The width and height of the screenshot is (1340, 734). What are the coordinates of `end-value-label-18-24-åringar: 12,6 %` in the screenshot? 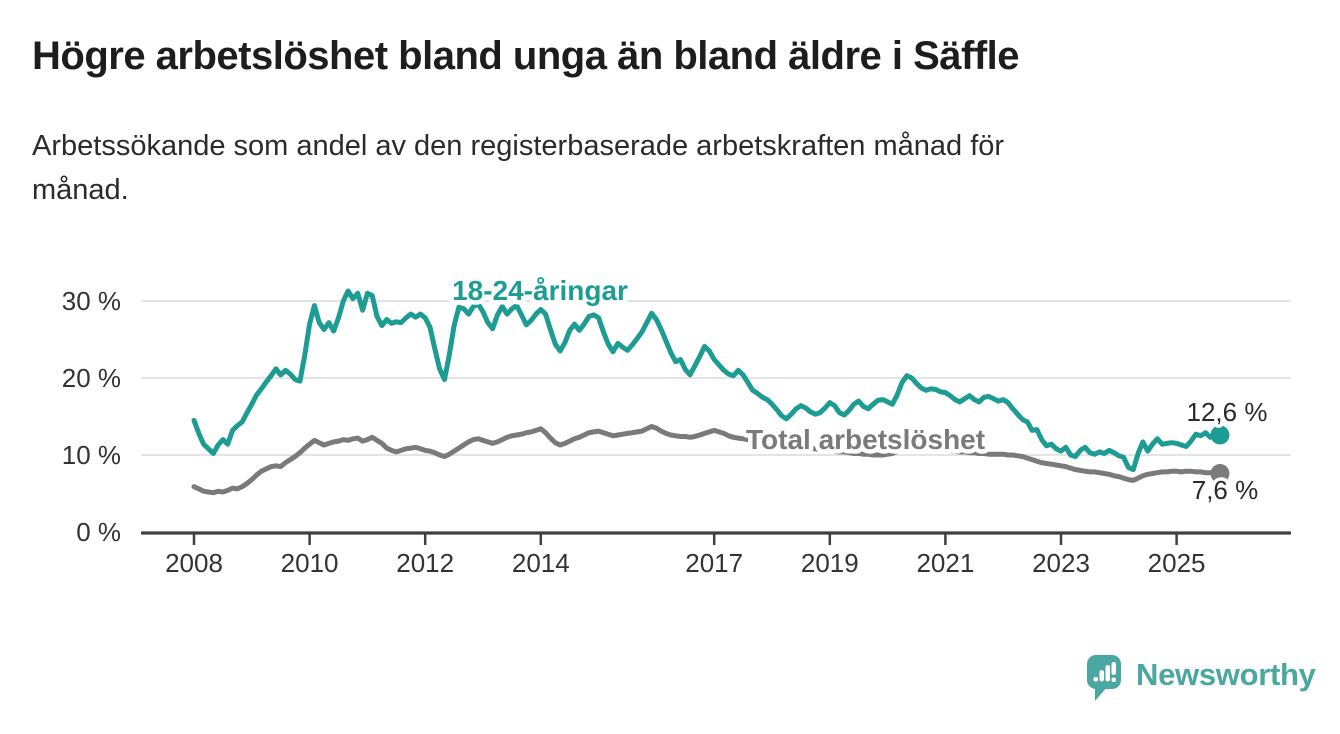 It's located at (1227, 412).